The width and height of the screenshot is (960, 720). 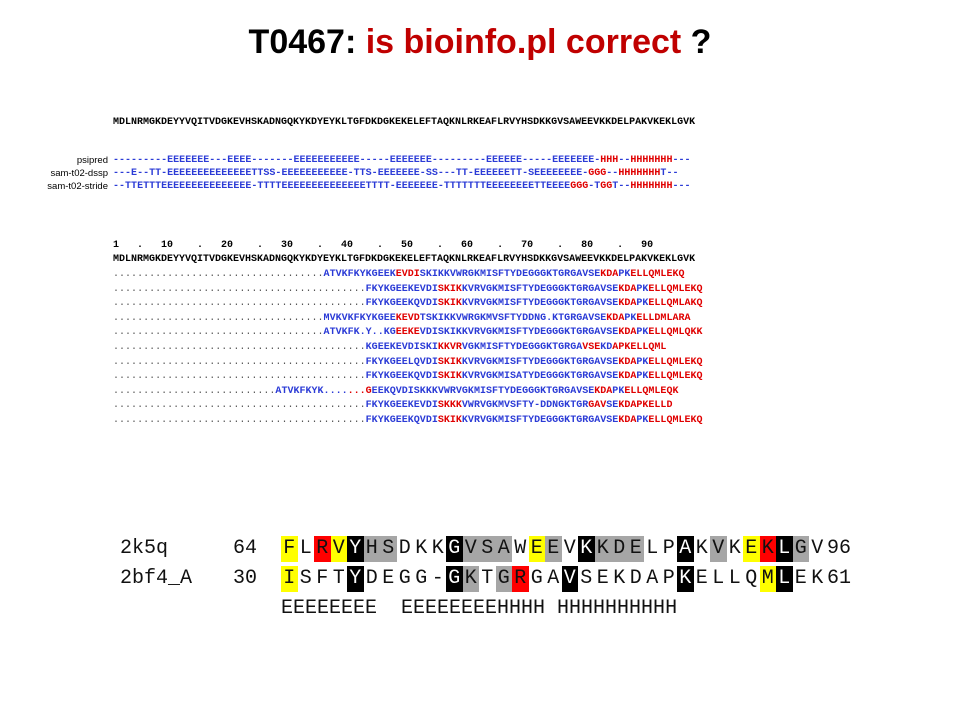 I want to click on lower-name-2k5q: 2k5q, so click(x=144, y=548).